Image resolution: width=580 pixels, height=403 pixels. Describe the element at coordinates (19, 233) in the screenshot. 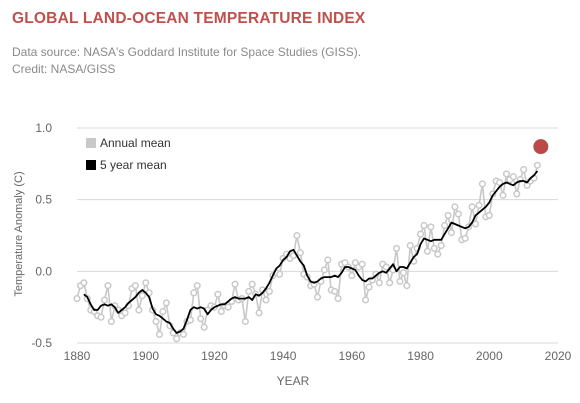

I see `y-axis-label: Temperature Anomaly (C)` at that location.